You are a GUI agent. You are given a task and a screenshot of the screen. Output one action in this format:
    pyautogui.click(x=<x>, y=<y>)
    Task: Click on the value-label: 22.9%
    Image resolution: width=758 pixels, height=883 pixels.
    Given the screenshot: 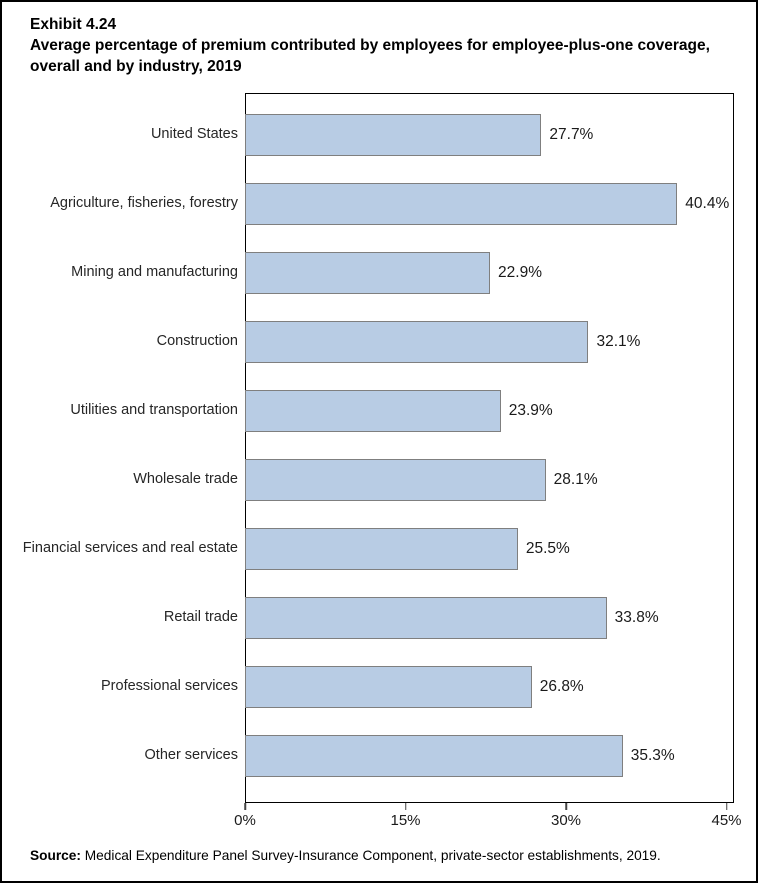 What is the action you would take?
    pyautogui.click(x=520, y=272)
    